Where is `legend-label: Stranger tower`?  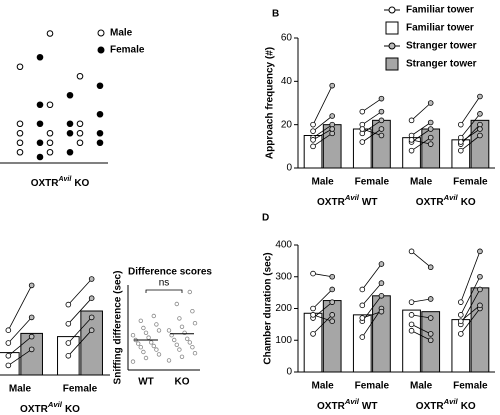 legend-label: Stranger tower is located at coordinates (441, 46).